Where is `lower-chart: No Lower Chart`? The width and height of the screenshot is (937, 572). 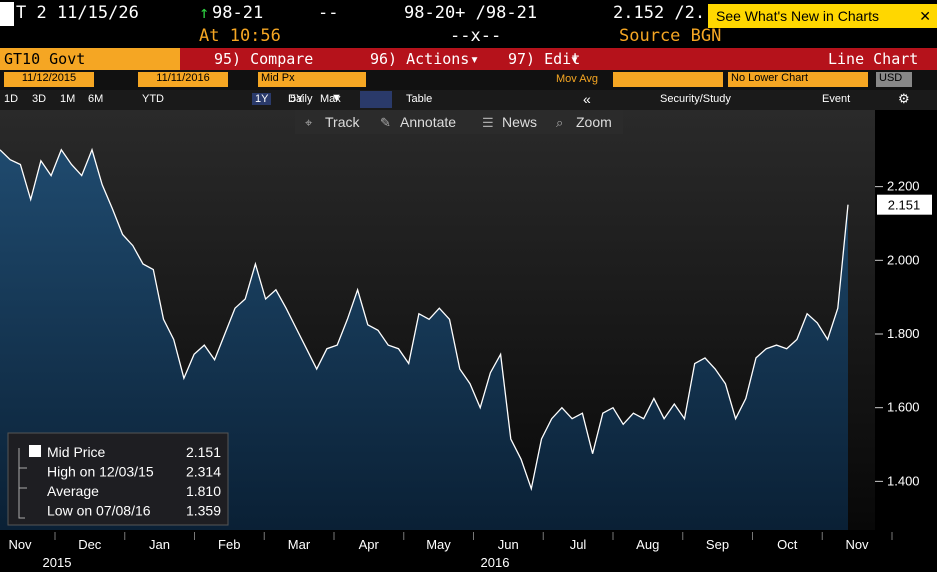 lower-chart: No Lower Chart is located at coordinates (798, 79).